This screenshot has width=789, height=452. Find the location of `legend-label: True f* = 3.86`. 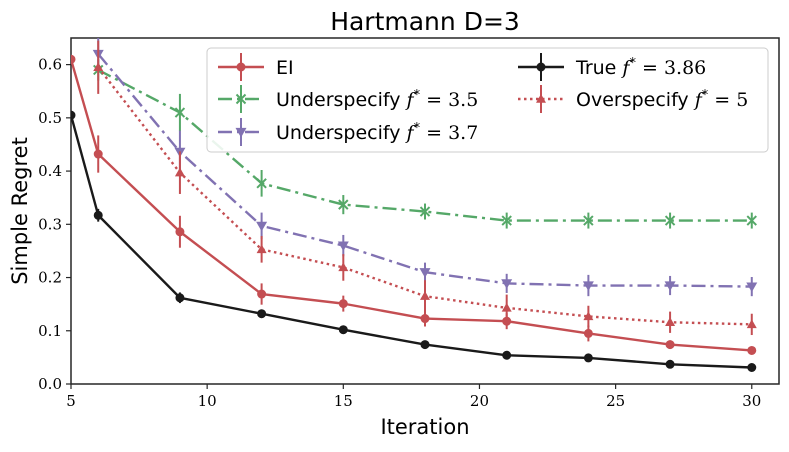

legend-label: True f* = 3.86 is located at coordinates (640, 67).